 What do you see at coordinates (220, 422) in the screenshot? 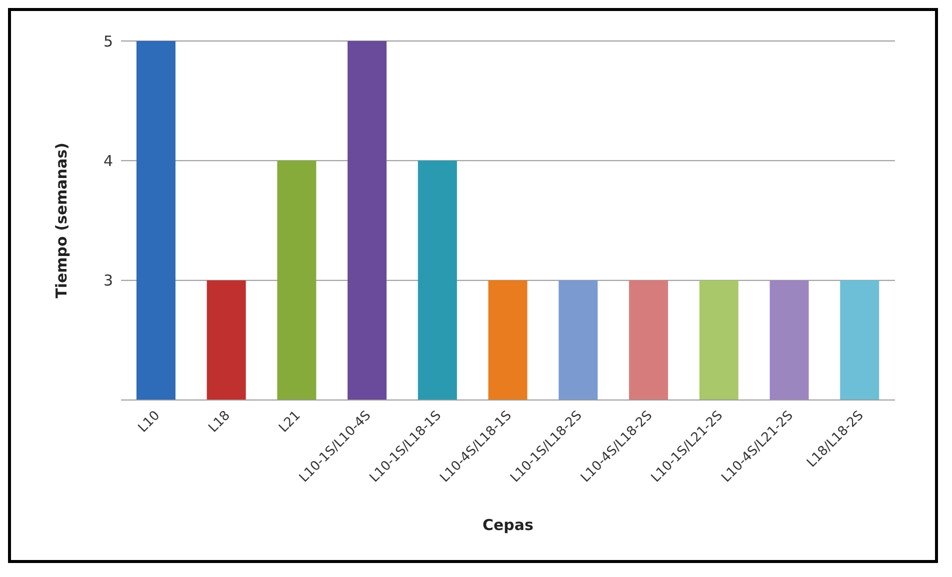
I see `x-tick-label: L18` at bounding box center [220, 422].